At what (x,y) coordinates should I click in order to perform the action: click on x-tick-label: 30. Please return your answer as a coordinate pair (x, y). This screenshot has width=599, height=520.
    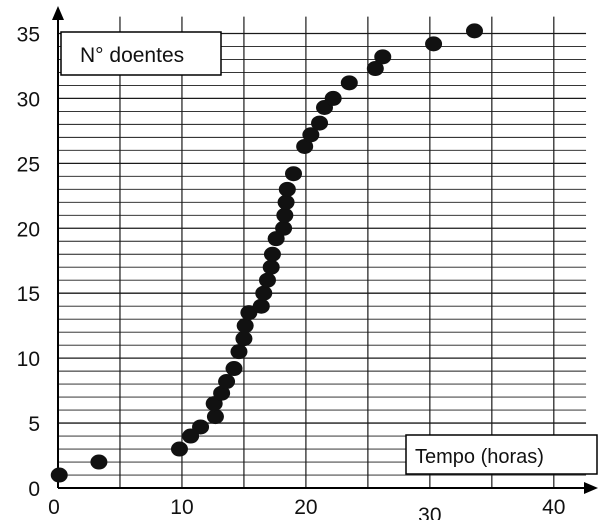
    Looking at the image, I should click on (429, 512).